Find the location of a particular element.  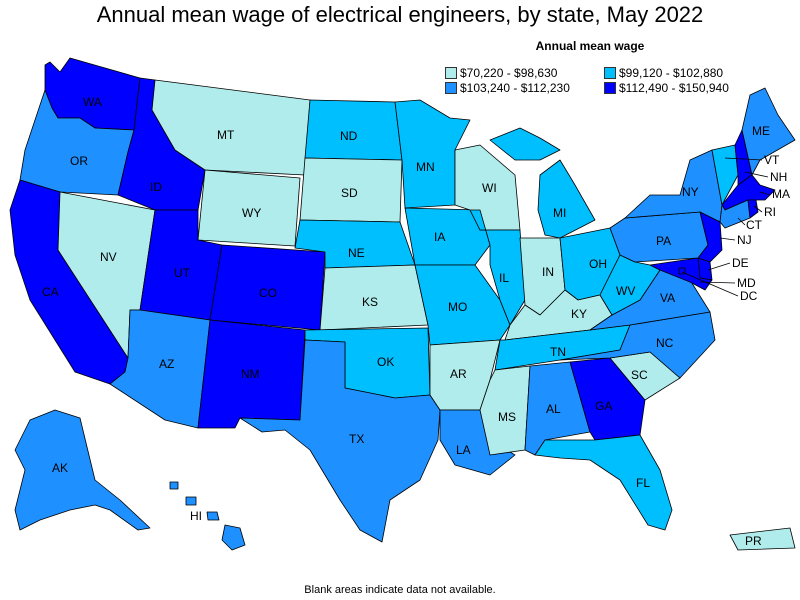

label-md: MD is located at coordinates (746, 283).